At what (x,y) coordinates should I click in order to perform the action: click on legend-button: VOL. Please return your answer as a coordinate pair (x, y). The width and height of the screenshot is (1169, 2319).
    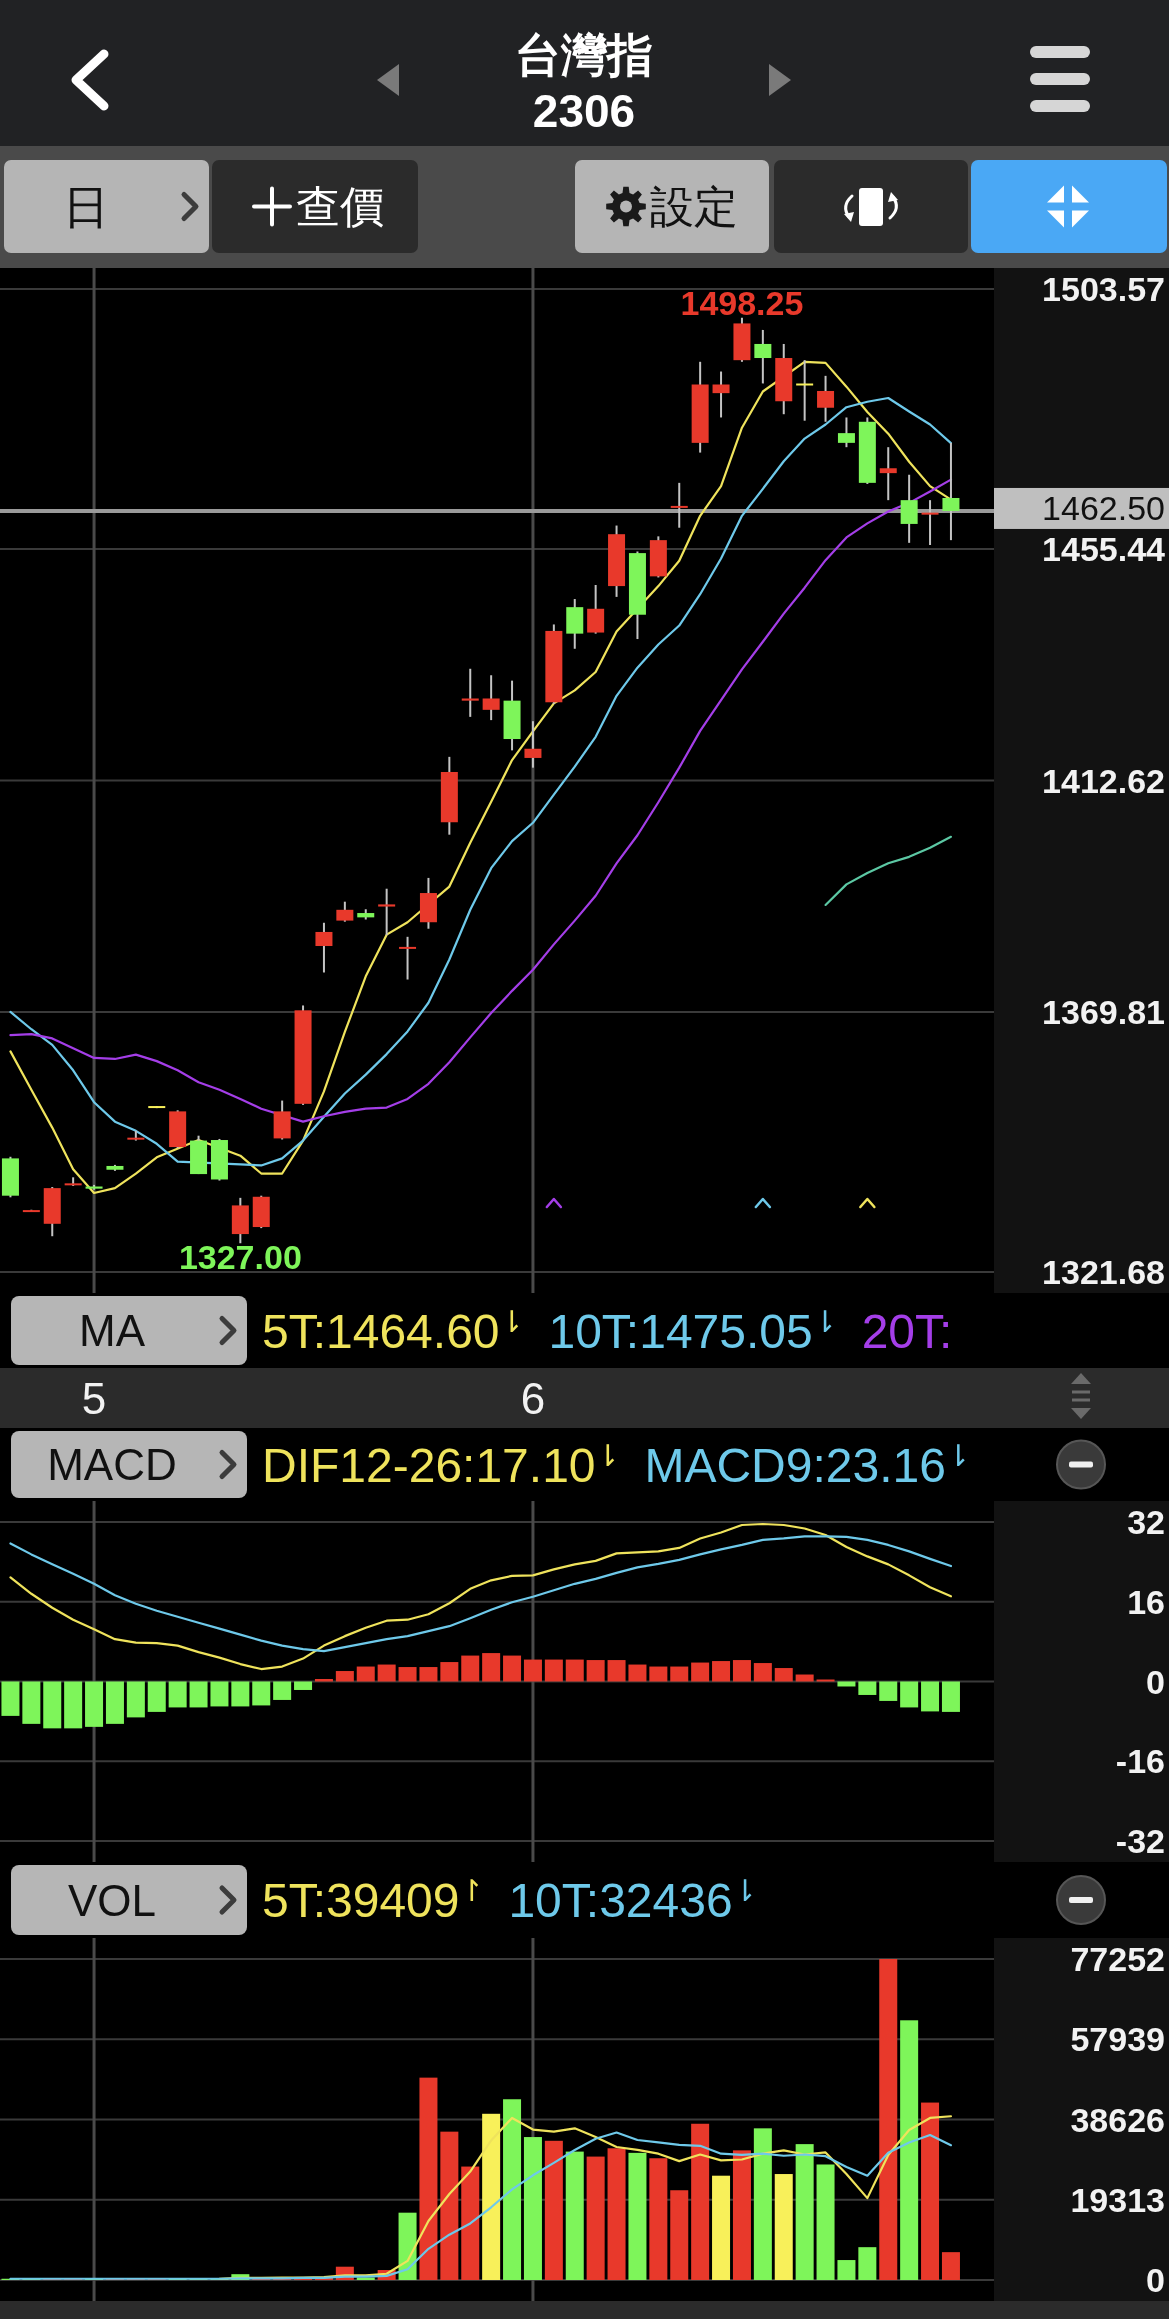
    Looking at the image, I should click on (129, 1900).